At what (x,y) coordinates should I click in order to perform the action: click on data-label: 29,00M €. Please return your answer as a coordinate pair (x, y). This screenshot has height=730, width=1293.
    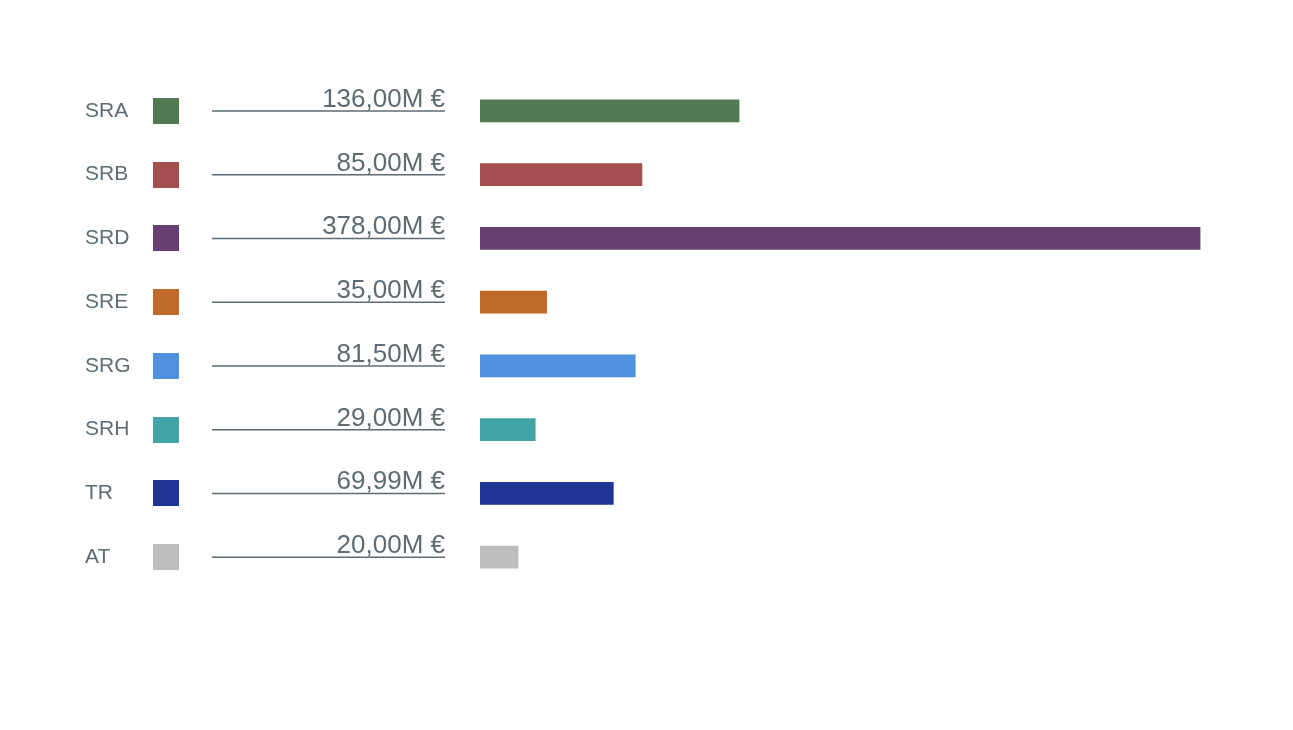
    Looking at the image, I should click on (391, 416).